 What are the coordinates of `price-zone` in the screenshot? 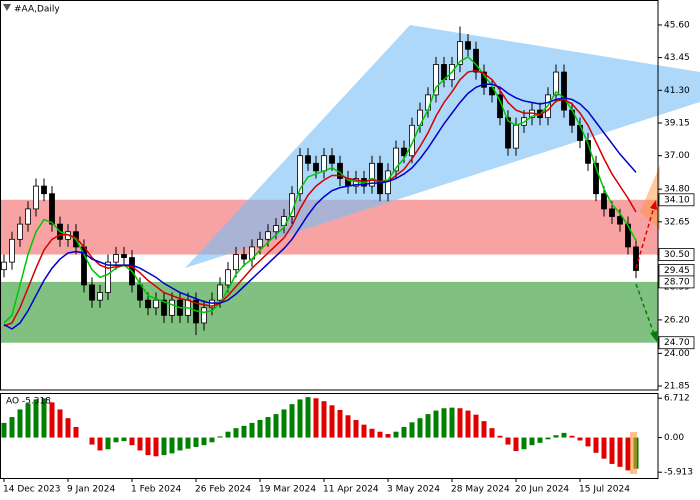 It's located at (329, 312).